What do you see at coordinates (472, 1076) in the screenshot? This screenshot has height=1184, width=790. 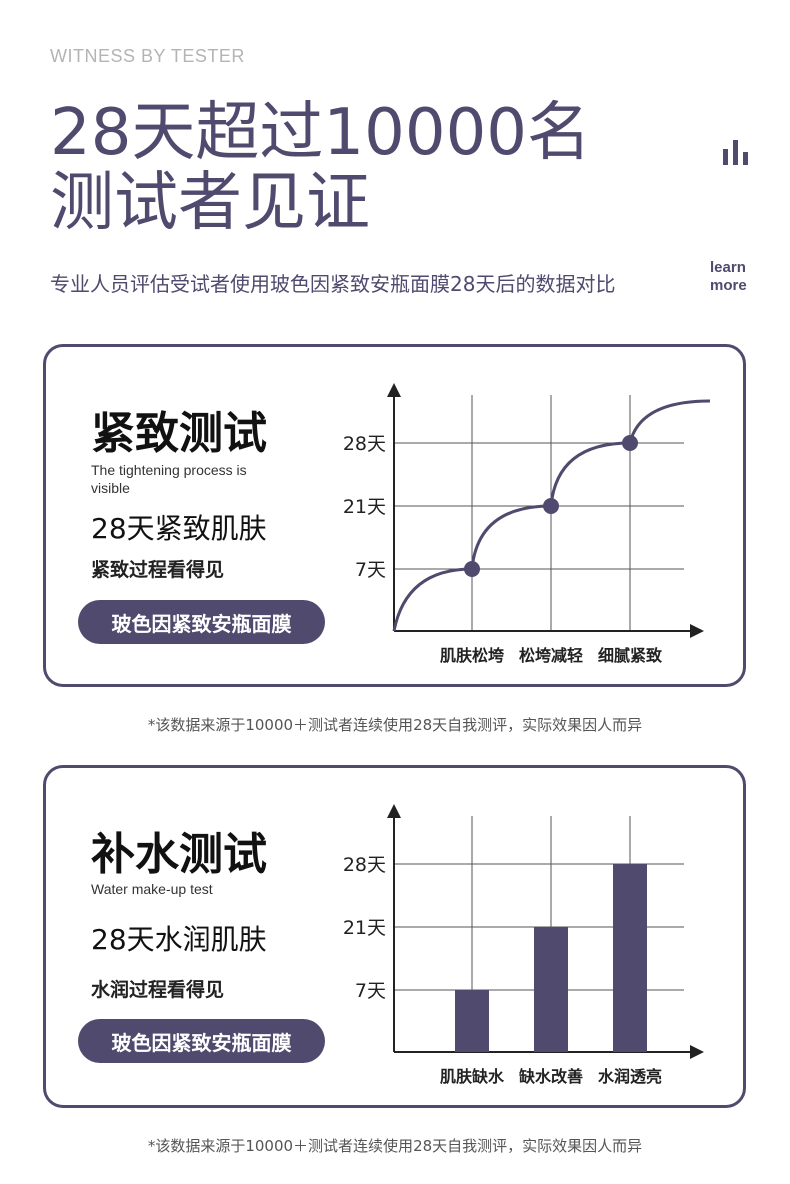 I see `x-tick-label: 肌肤缺水` at bounding box center [472, 1076].